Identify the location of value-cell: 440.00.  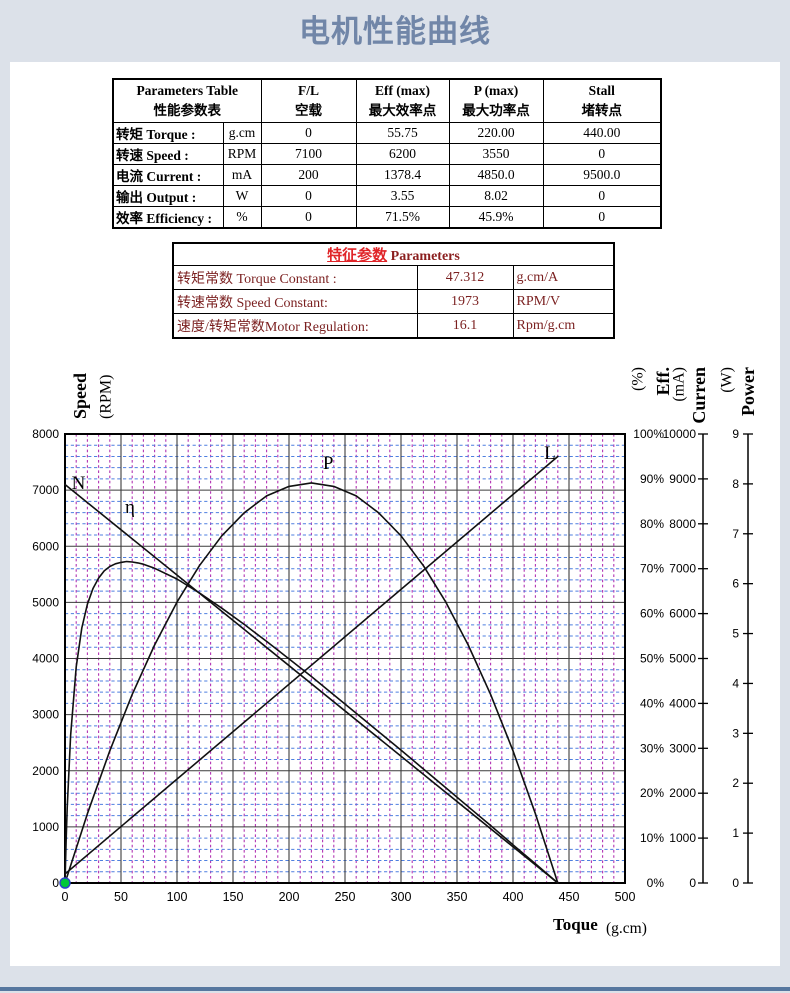
(602, 133).